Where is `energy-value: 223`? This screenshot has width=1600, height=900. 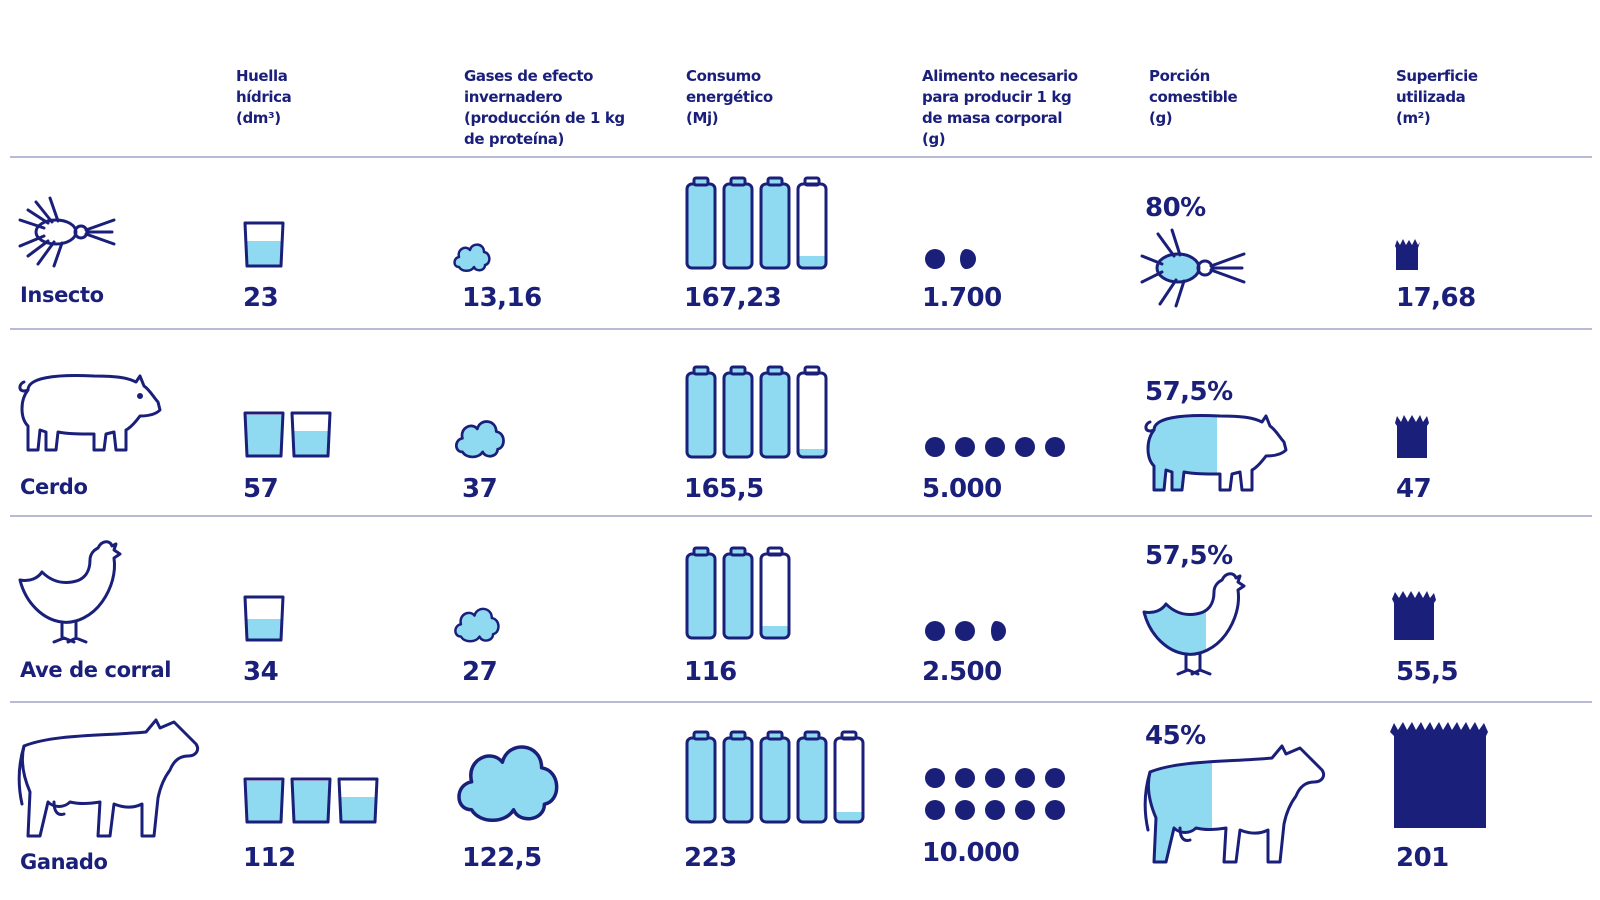 energy-value: 223 is located at coordinates (710, 858).